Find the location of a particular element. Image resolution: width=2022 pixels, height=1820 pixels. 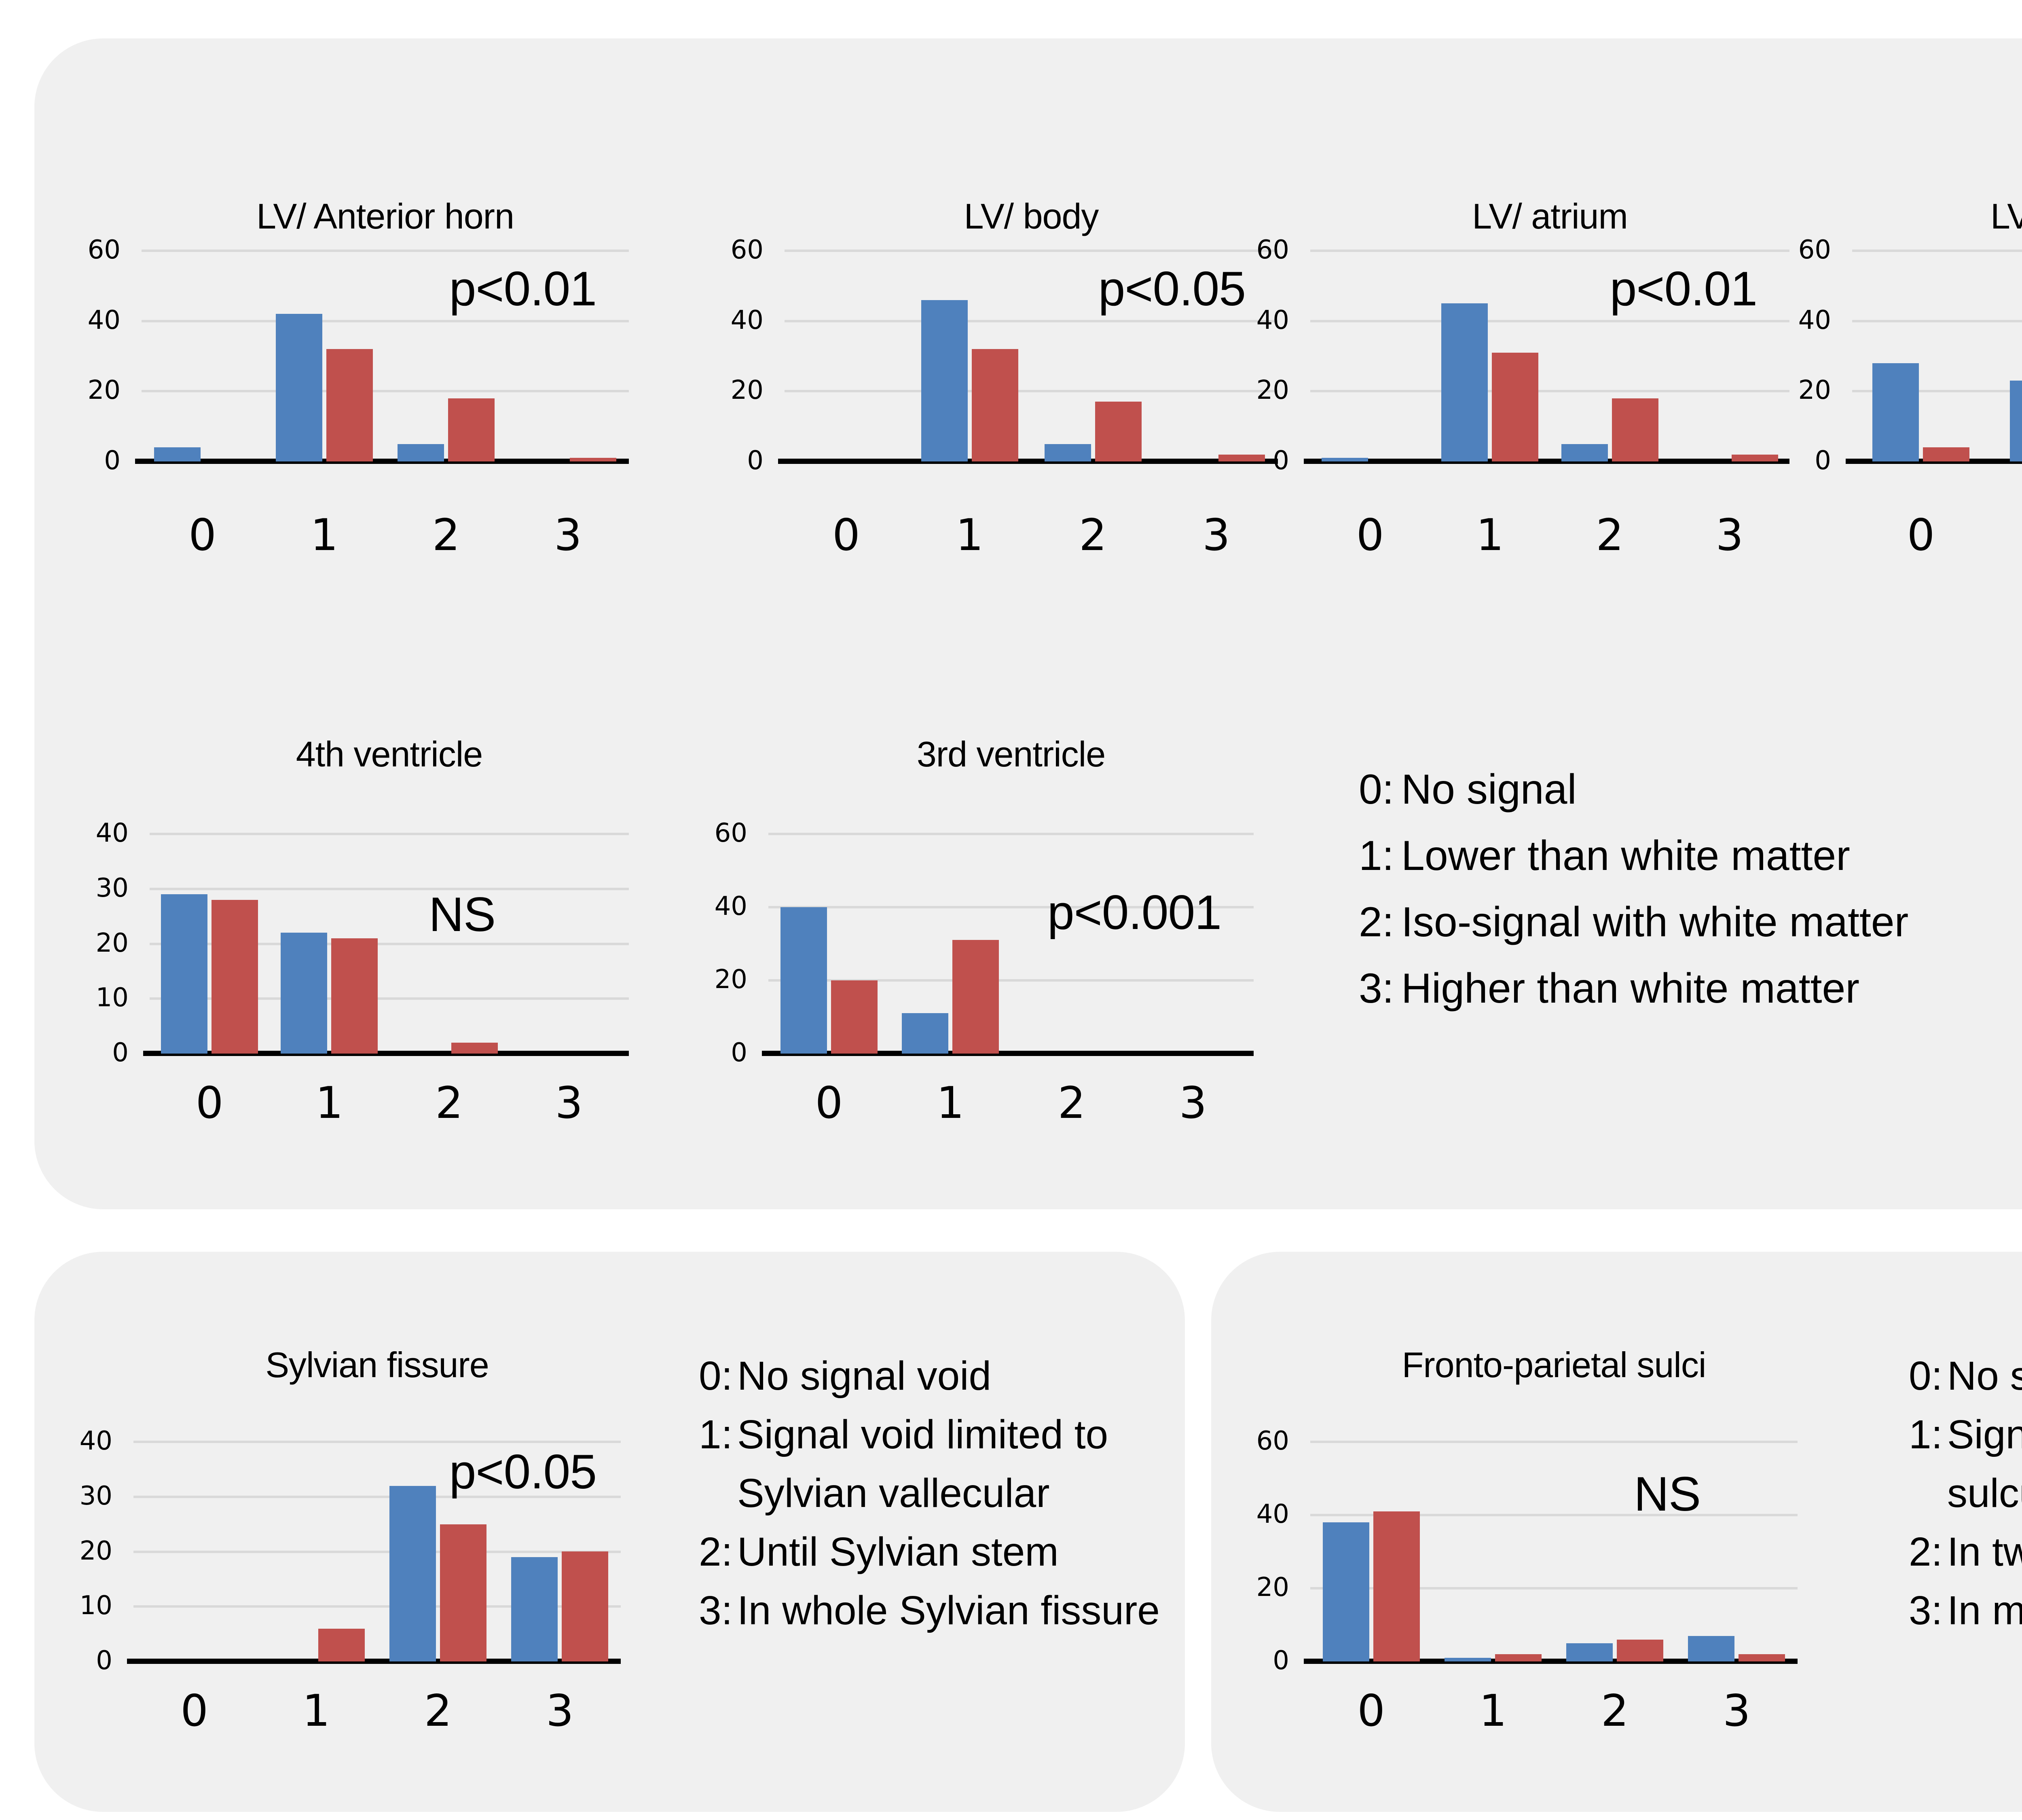

p-value-label: NS is located at coordinates (462, 914).